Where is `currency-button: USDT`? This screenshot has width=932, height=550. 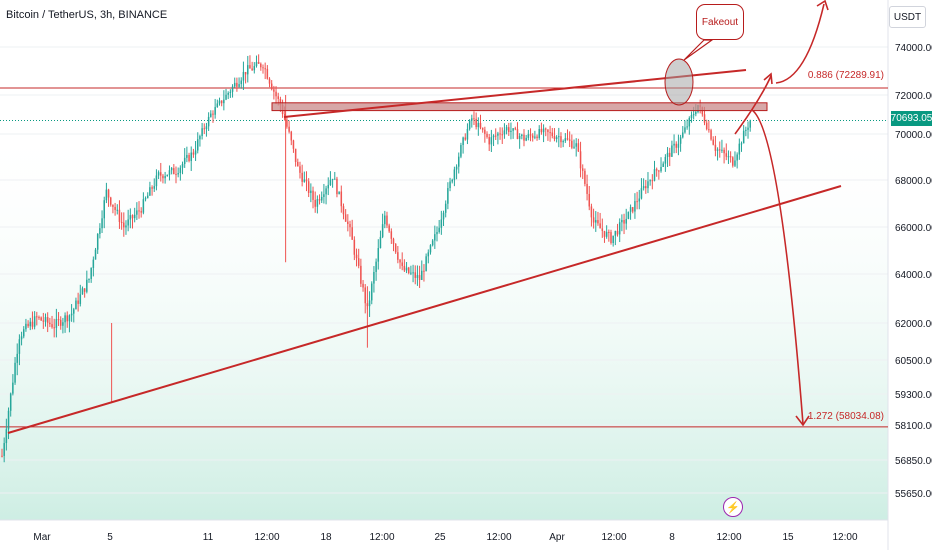
currency-button: USDT is located at coordinates (907, 17).